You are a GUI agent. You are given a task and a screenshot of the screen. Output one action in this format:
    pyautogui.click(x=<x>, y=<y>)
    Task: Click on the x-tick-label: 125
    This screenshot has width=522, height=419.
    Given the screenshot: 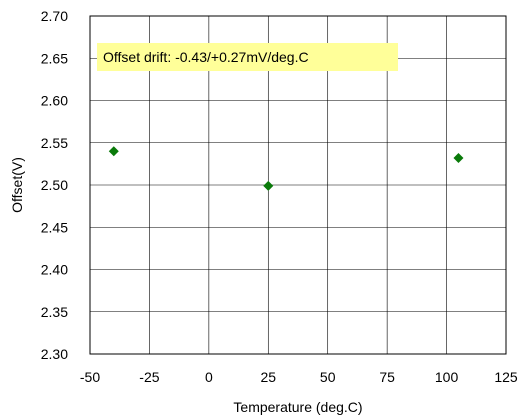 What is the action you would take?
    pyautogui.click(x=506, y=377)
    